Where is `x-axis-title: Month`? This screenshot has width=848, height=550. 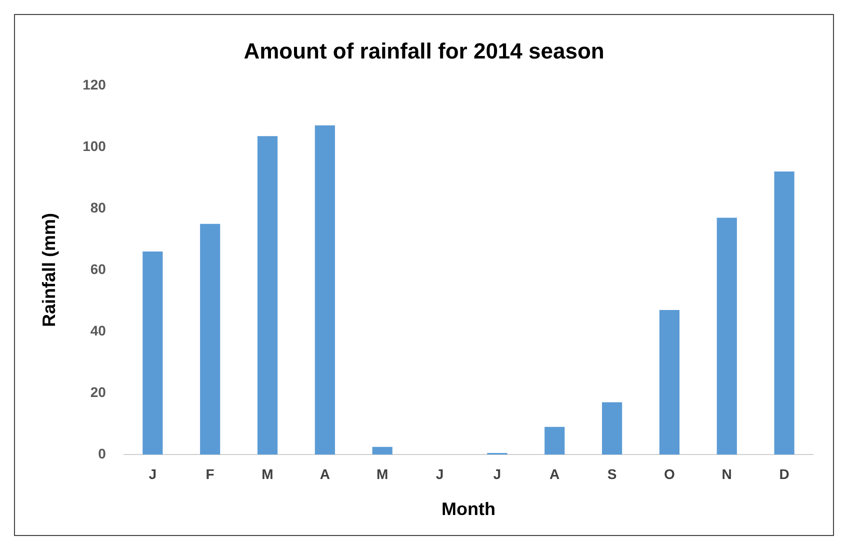
x-axis-title: Month is located at coordinates (468, 509).